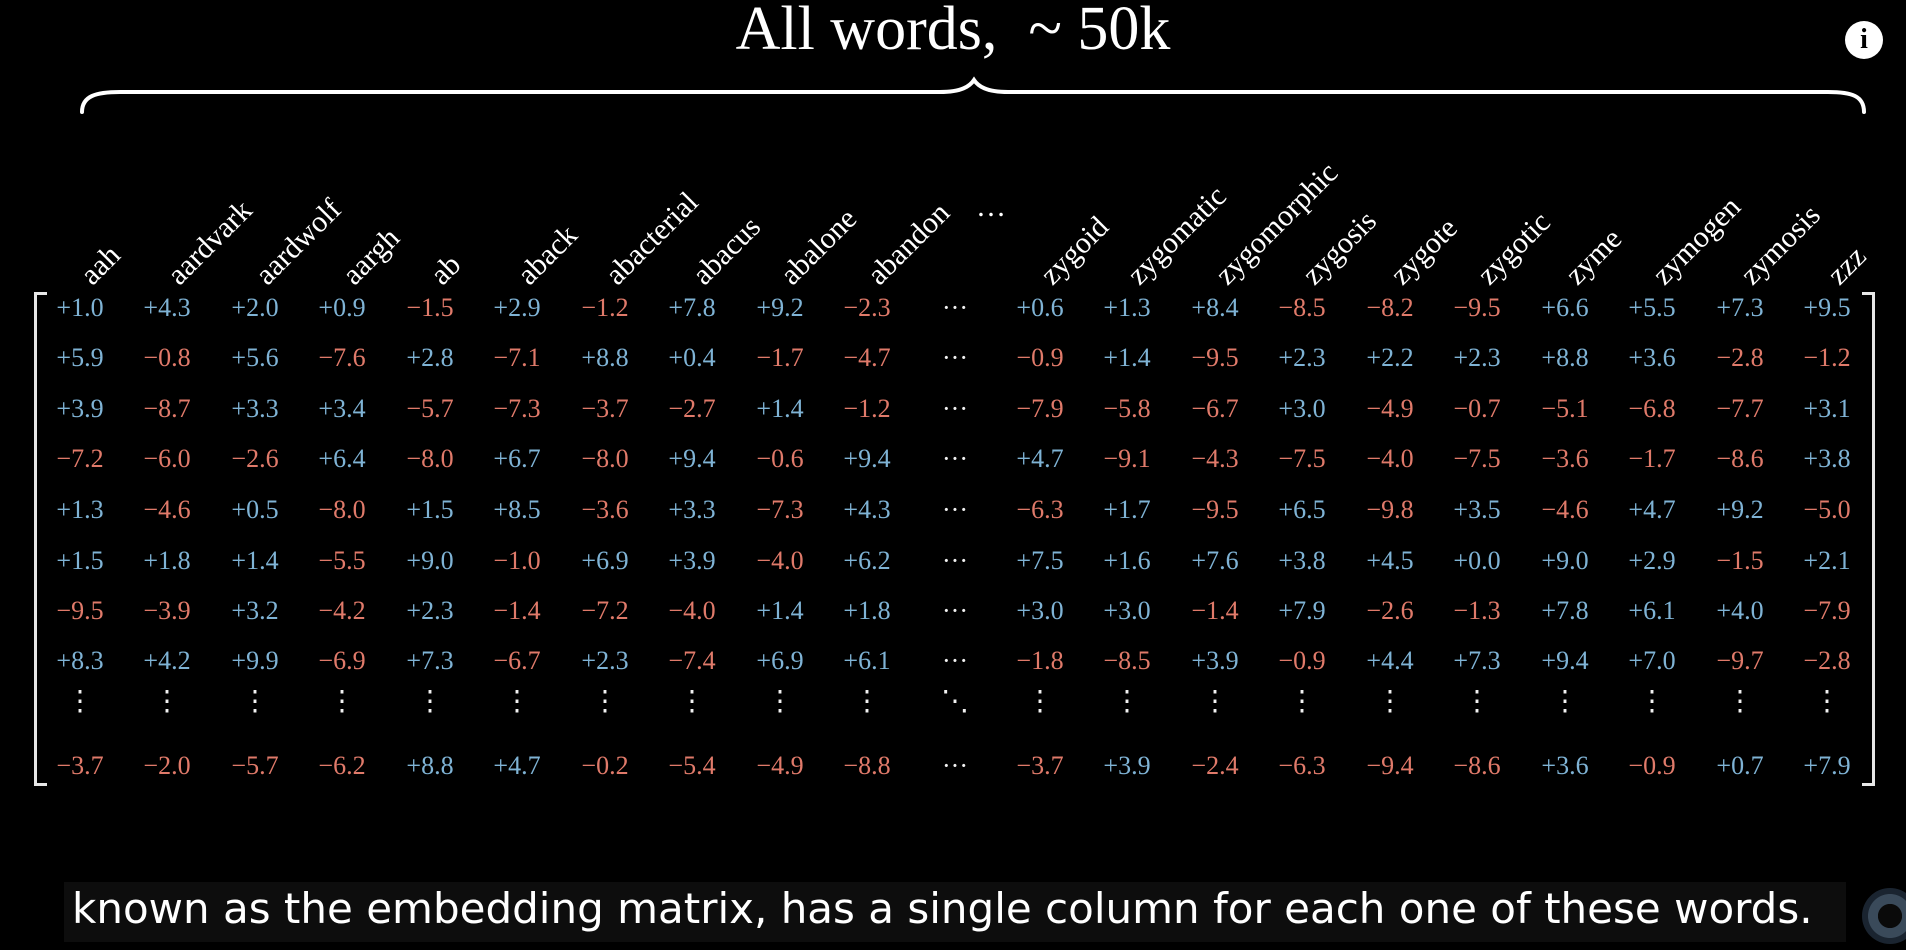 This screenshot has height=950, width=1906. Describe the element at coordinates (1565, 408) in the screenshot. I see `matrix-cell: −5.1` at that location.